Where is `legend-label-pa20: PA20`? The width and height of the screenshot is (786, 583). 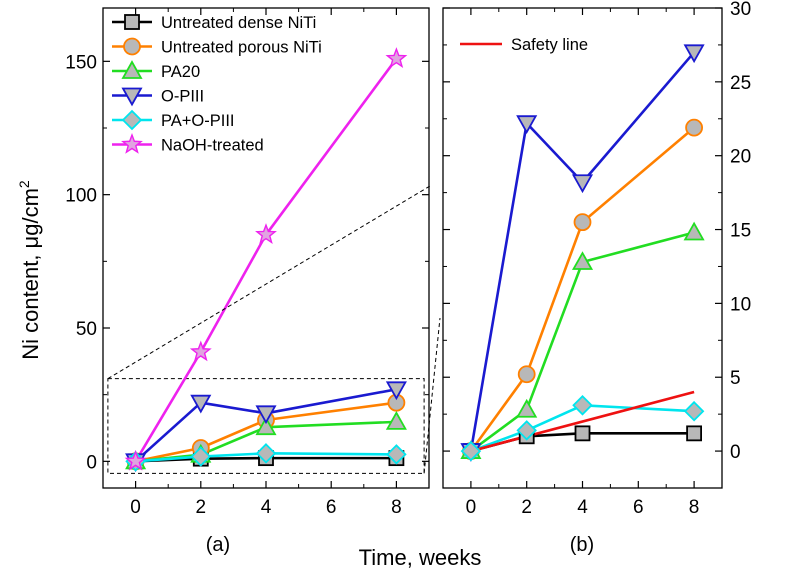
legend-label-pa20: PA20 is located at coordinates (180, 72).